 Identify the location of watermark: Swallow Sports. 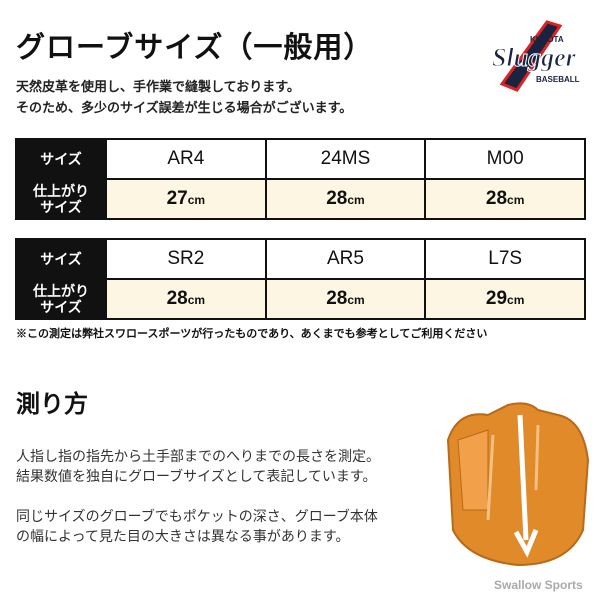
(538, 585).